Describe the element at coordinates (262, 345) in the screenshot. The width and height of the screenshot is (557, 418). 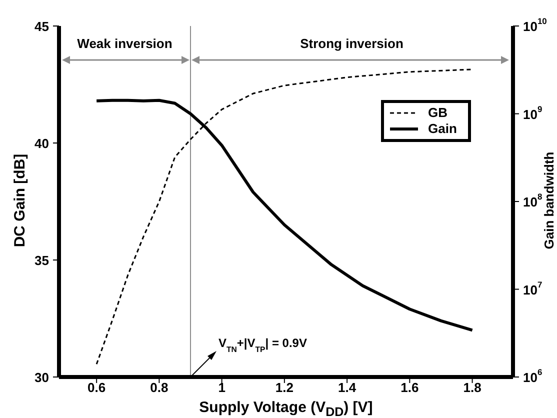
I see `annotation: V$_{TN}$+|V$_{TP}$| = 0.9V` at that location.